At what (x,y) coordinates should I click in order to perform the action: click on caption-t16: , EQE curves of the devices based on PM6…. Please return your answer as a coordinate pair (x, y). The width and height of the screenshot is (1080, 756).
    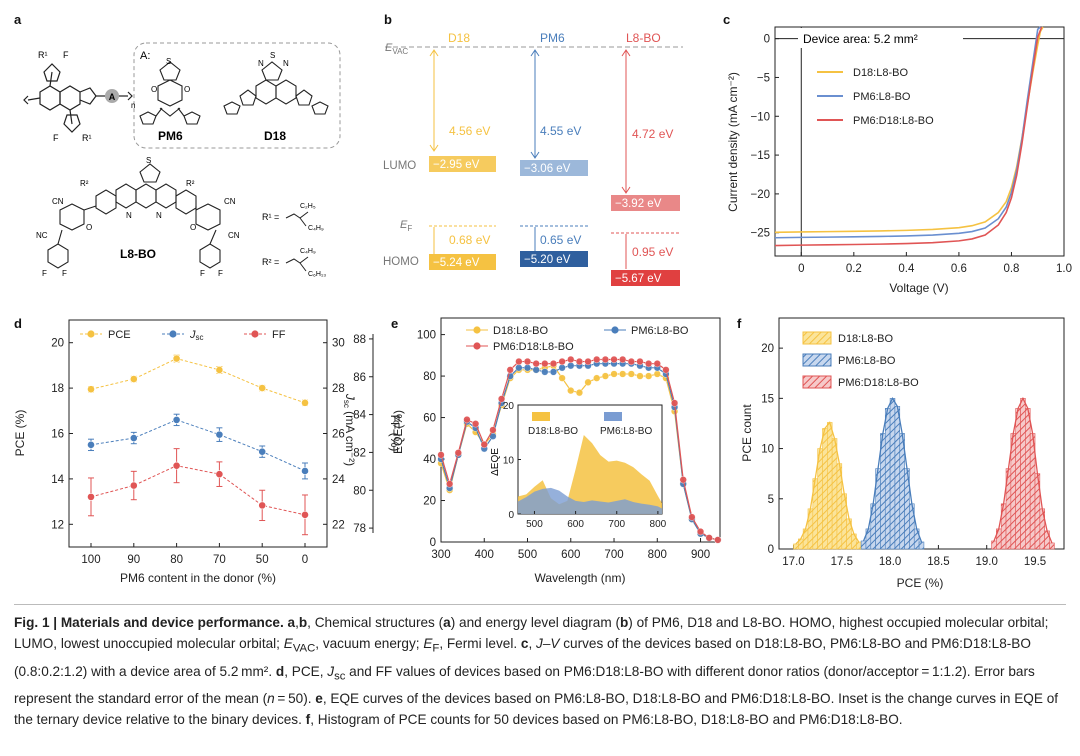
    Looking at the image, I should click on (536, 709).